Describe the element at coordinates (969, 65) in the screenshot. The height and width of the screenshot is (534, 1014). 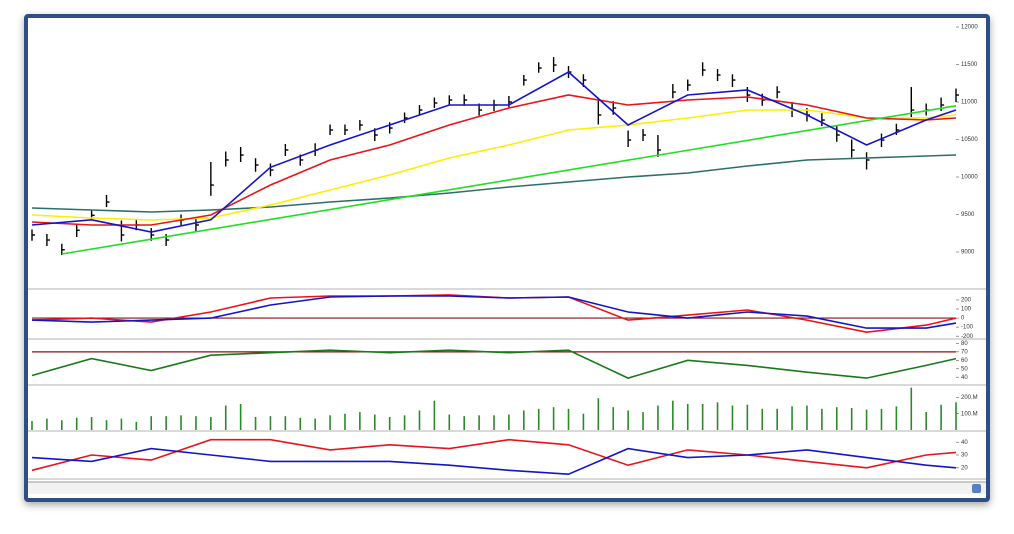
I see `y-tick-label: 11500` at that location.